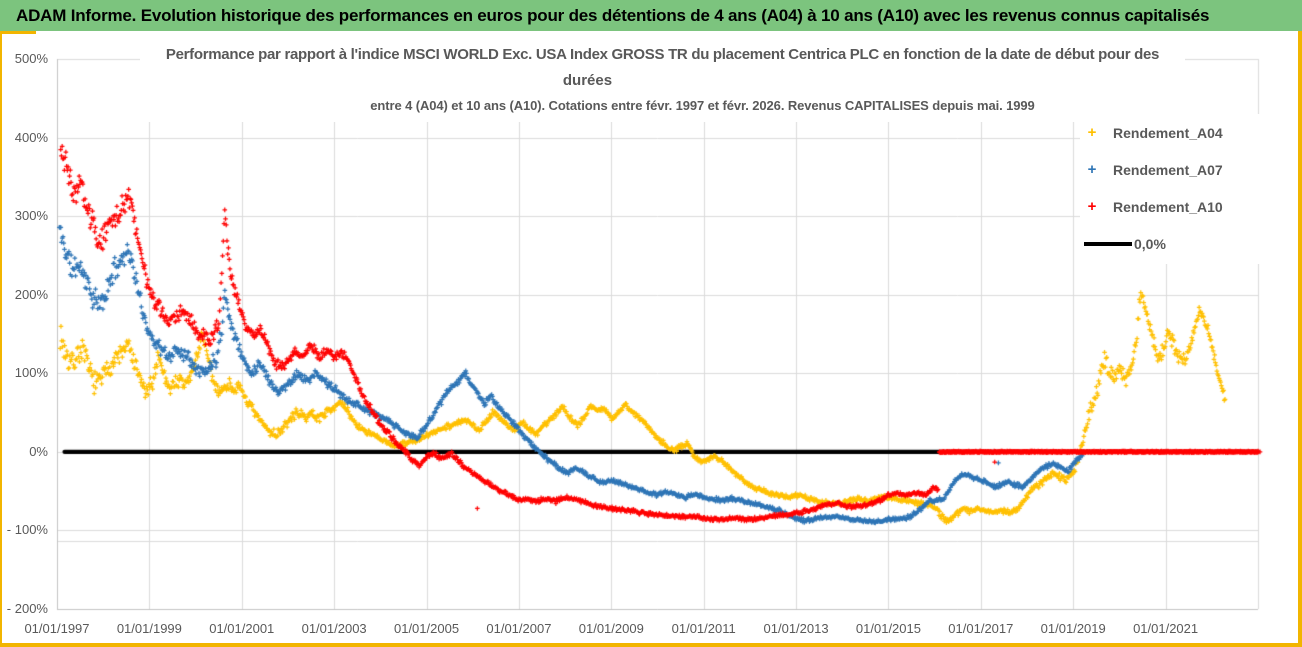 This screenshot has height=647, width=1302. What do you see at coordinates (242, 628) in the screenshot?
I see `x-tick-label: 01/01/2001` at bounding box center [242, 628].